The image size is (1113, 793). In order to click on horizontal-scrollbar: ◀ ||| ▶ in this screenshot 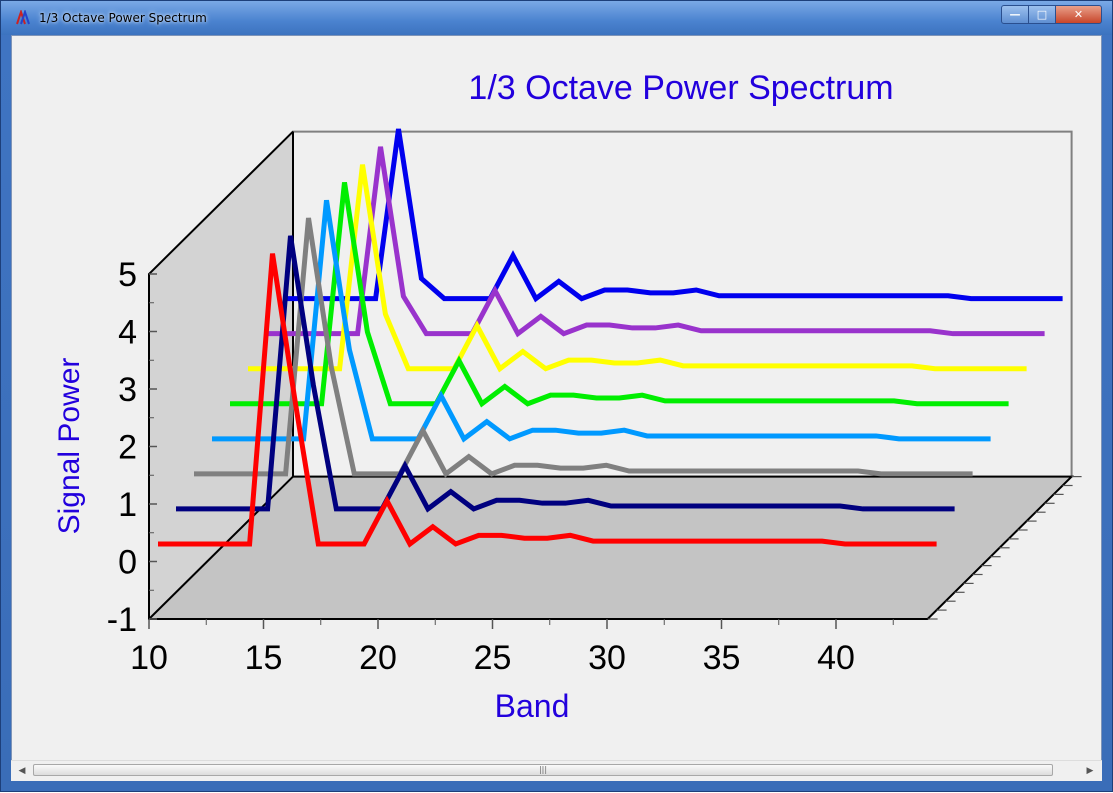, I will do `click(556, 770)`.